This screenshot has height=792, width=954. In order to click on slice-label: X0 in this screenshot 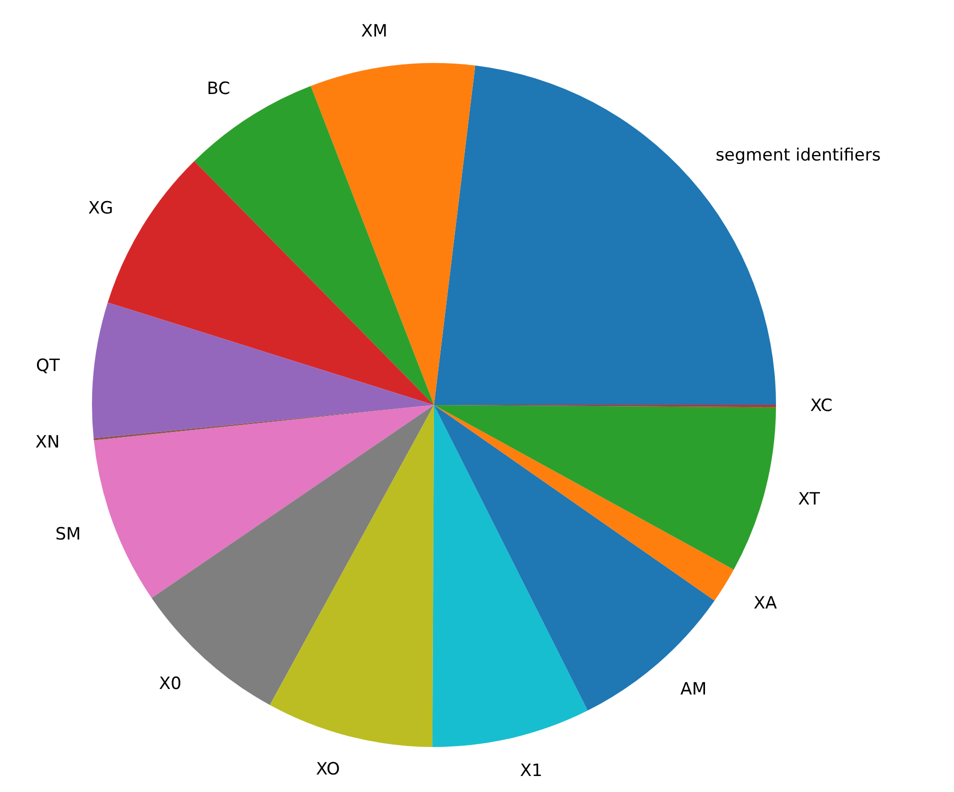, I will do `click(170, 684)`.